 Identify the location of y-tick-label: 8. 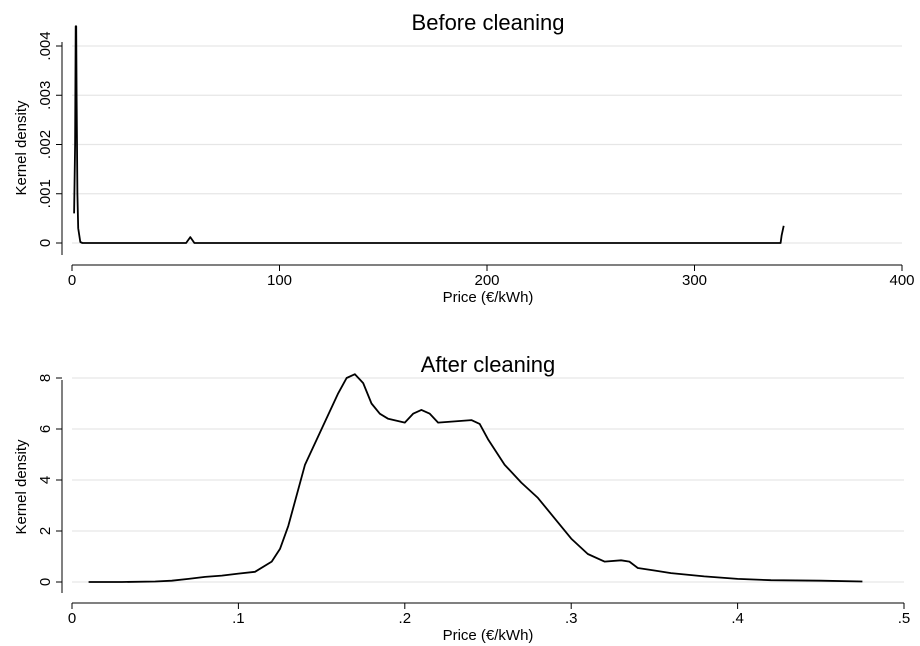
(45, 378).